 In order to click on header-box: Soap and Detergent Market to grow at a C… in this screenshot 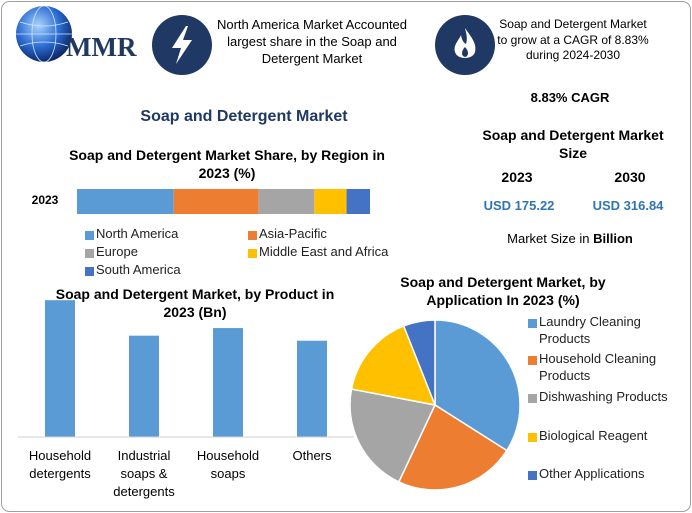, I will do `click(573, 40)`.